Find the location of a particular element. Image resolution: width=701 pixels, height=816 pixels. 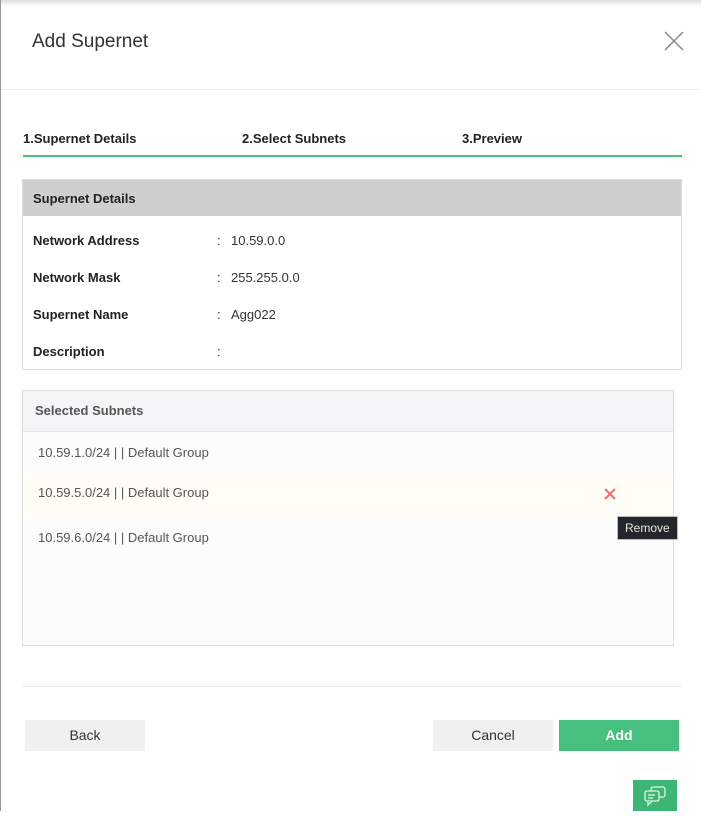

subnet-label: 10.59.1.0/24 | | Default Group is located at coordinates (123, 452).